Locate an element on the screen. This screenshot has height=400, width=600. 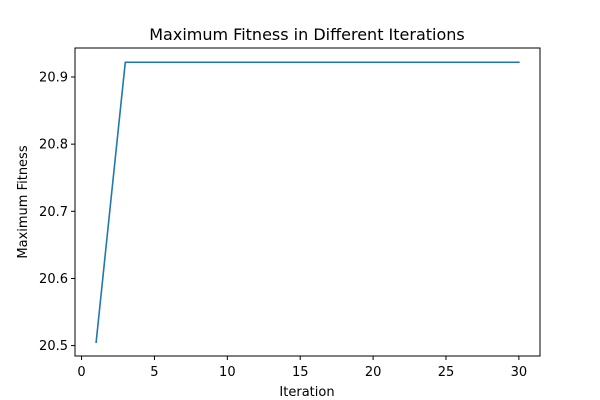
y-tick-label-20.6: 20.6 is located at coordinates (53, 279).